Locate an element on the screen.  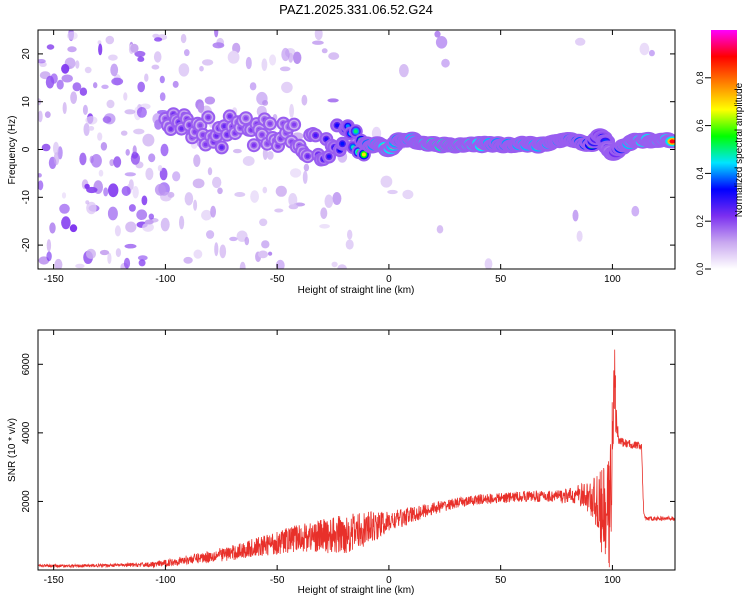
snr-x-axis-label: Height of straight line (km) is located at coordinates (356, 590).